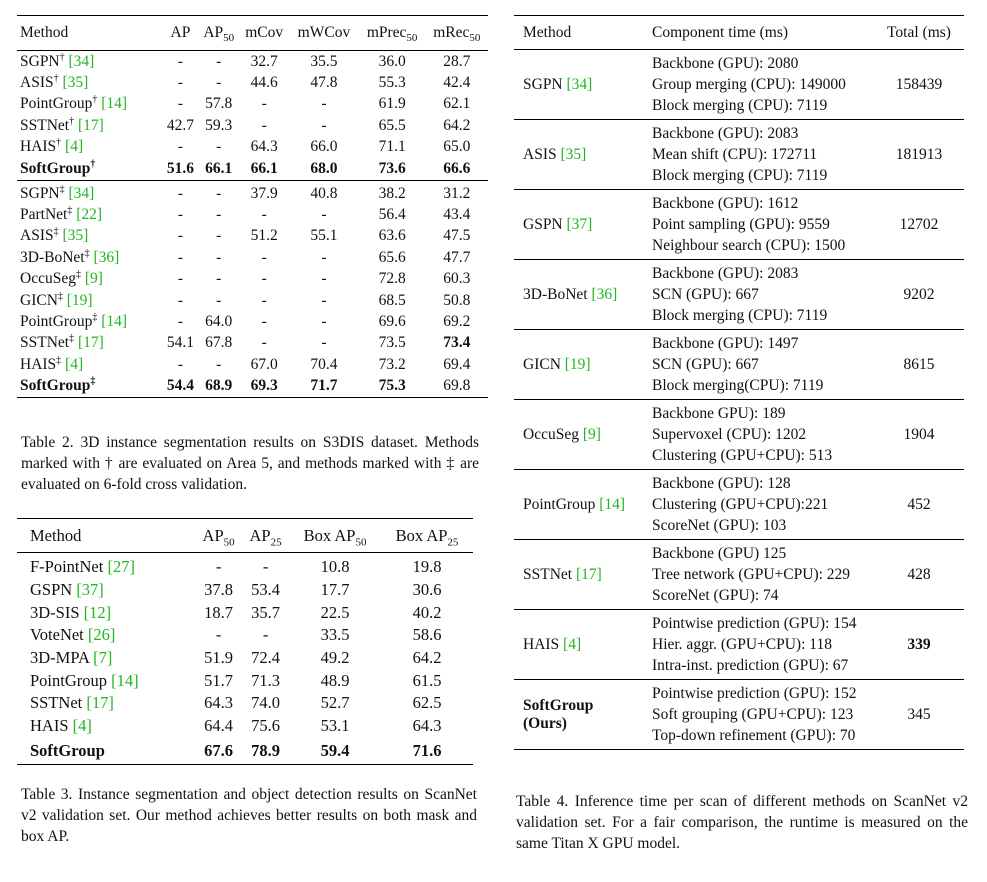 Image resolution: width=987 pixels, height=882 pixels. What do you see at coordinates (457, 300) in the screenshot?
I see `metric-mrec: 50.8` at bounding box center [457, 300].